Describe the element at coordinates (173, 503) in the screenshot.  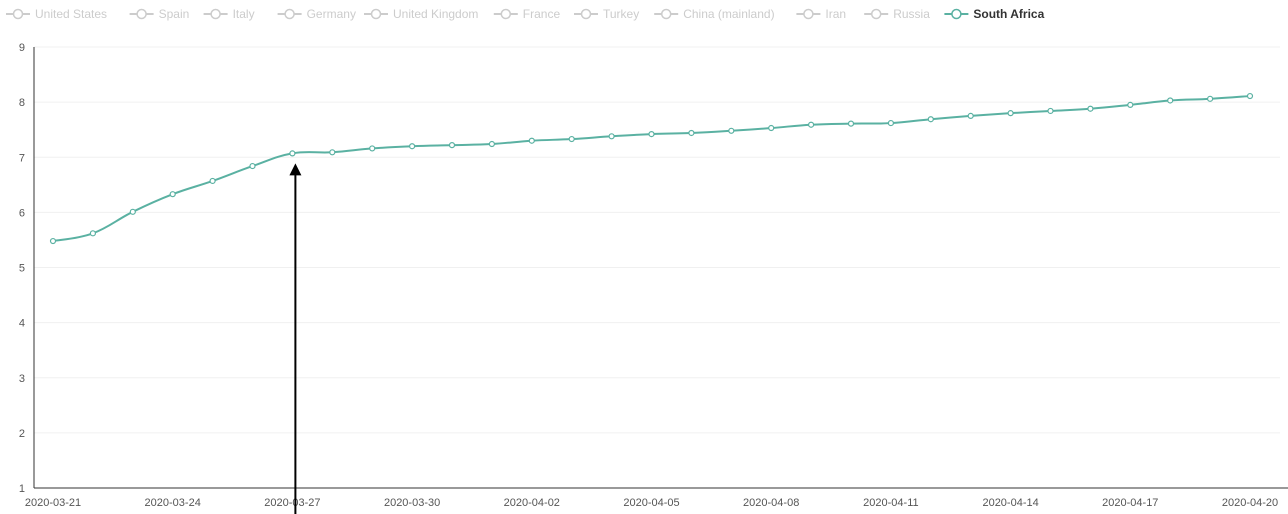
I see `x-tick-label: 2020-03-24` at that location.